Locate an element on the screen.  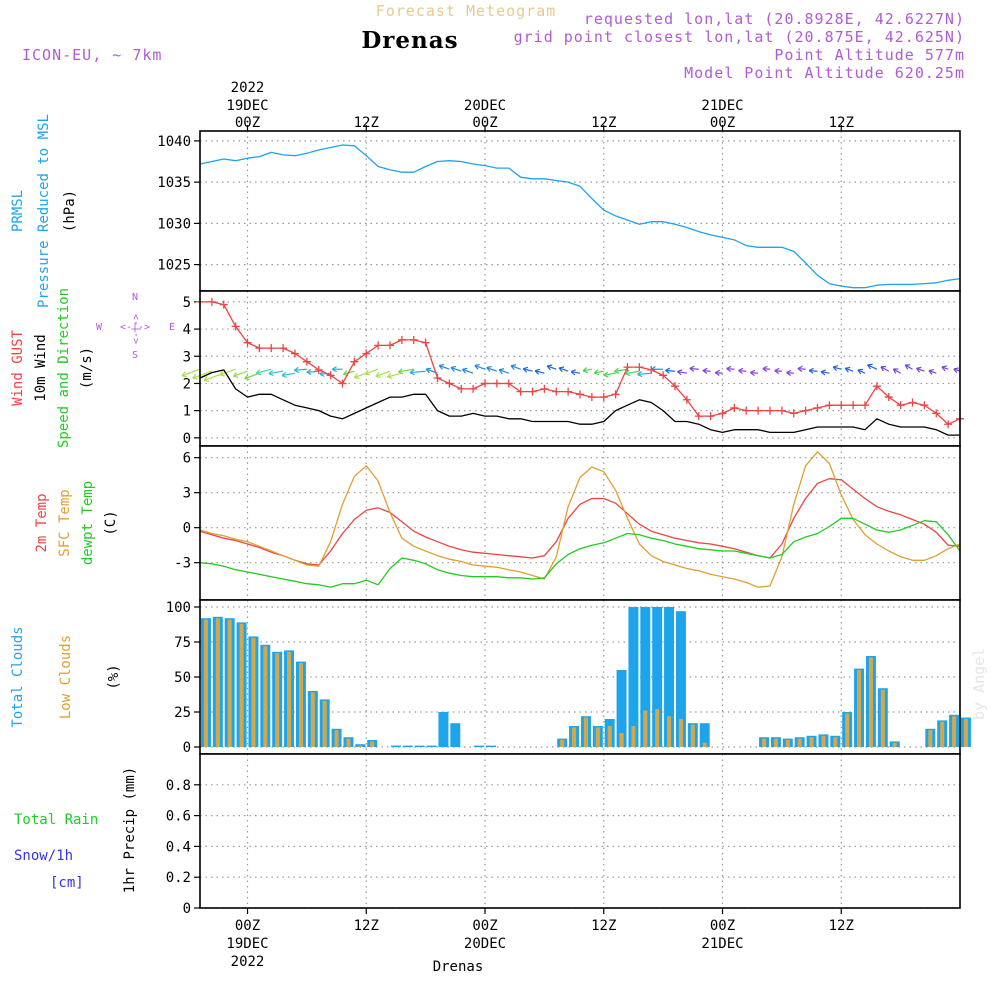
wind-ytick-label: 3 is located at coordinates (187, 357).